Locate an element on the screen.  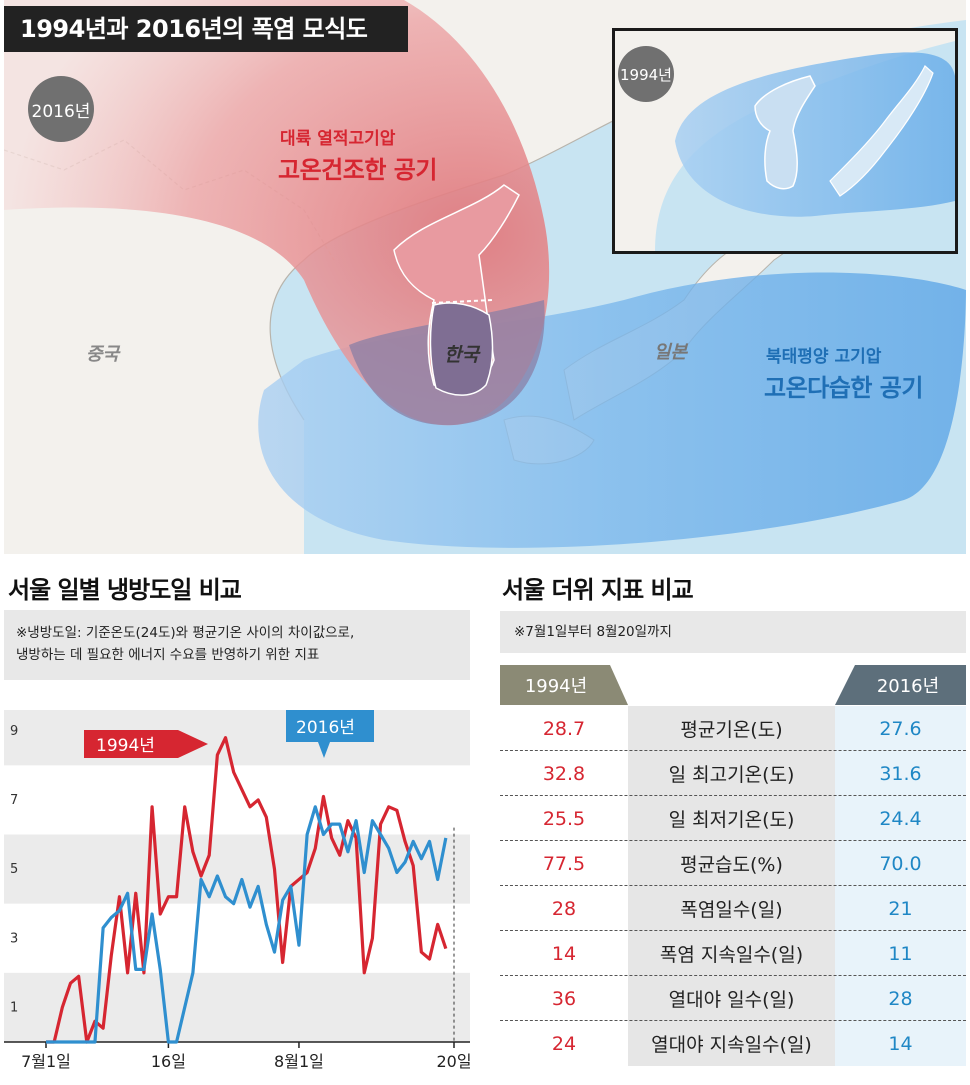
y-tick-label: 7 is located at coordinates (14, 800).